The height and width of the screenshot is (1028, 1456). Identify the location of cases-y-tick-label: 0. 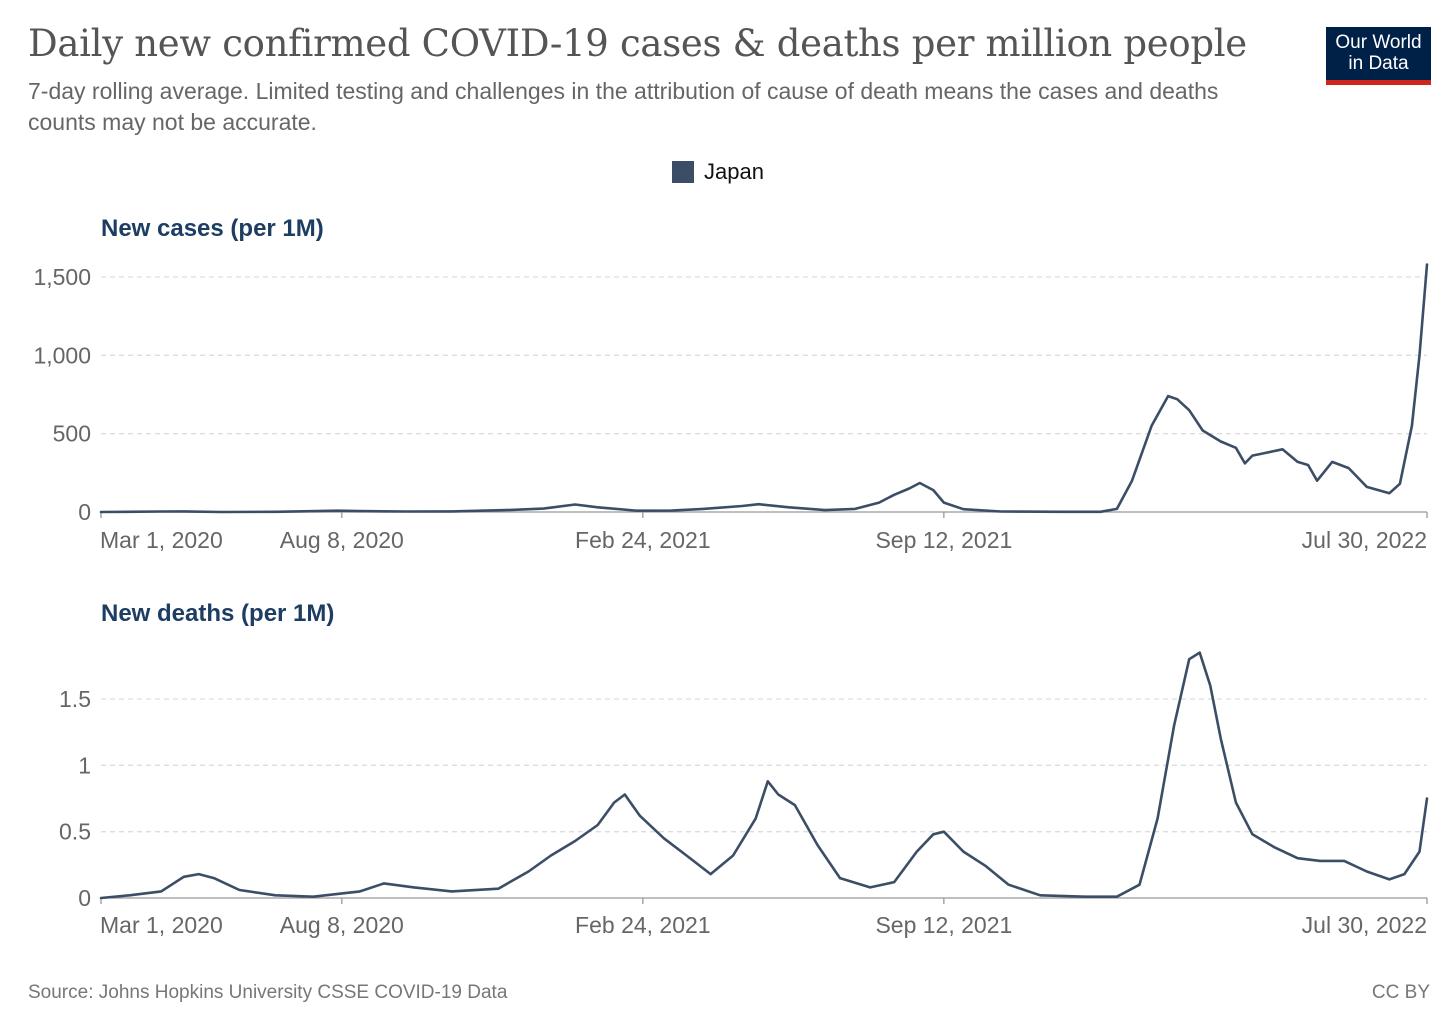
(84, 512).